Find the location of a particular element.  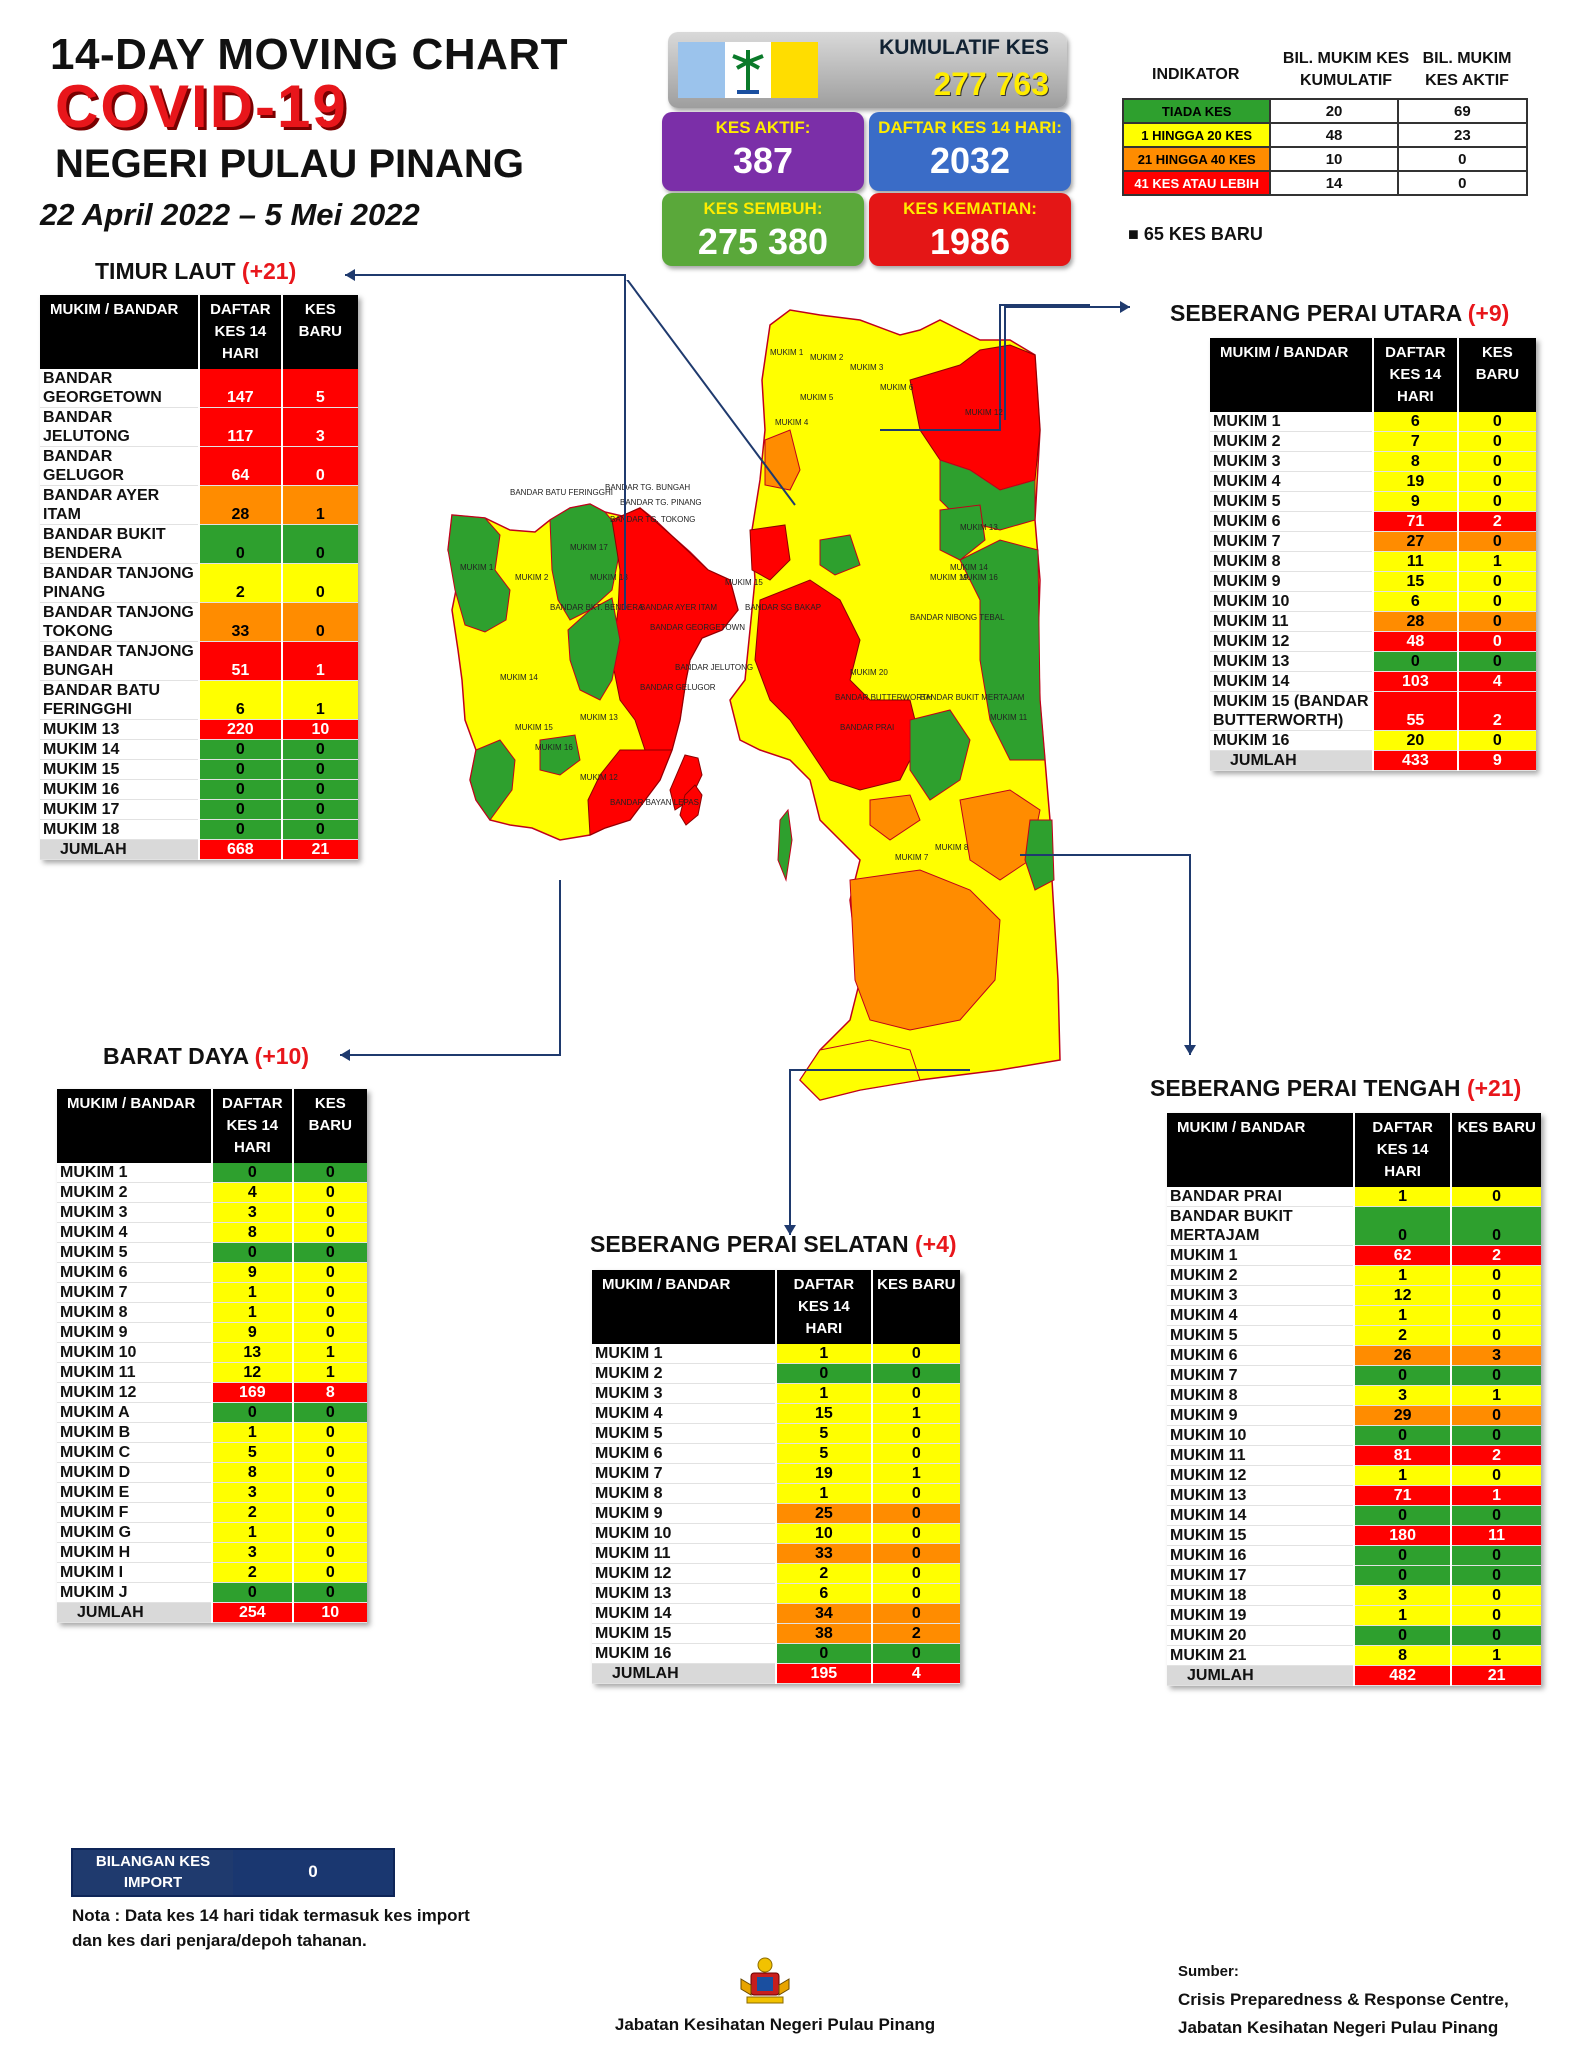

map-label: BANDAR BATU FERINGGHI is located at coordinates (561, 492).